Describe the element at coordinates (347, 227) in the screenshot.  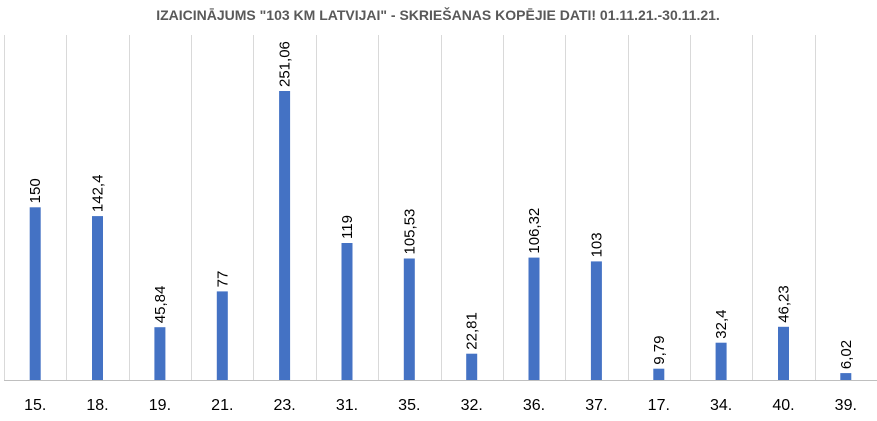
I see `data-label: 119` at that location.